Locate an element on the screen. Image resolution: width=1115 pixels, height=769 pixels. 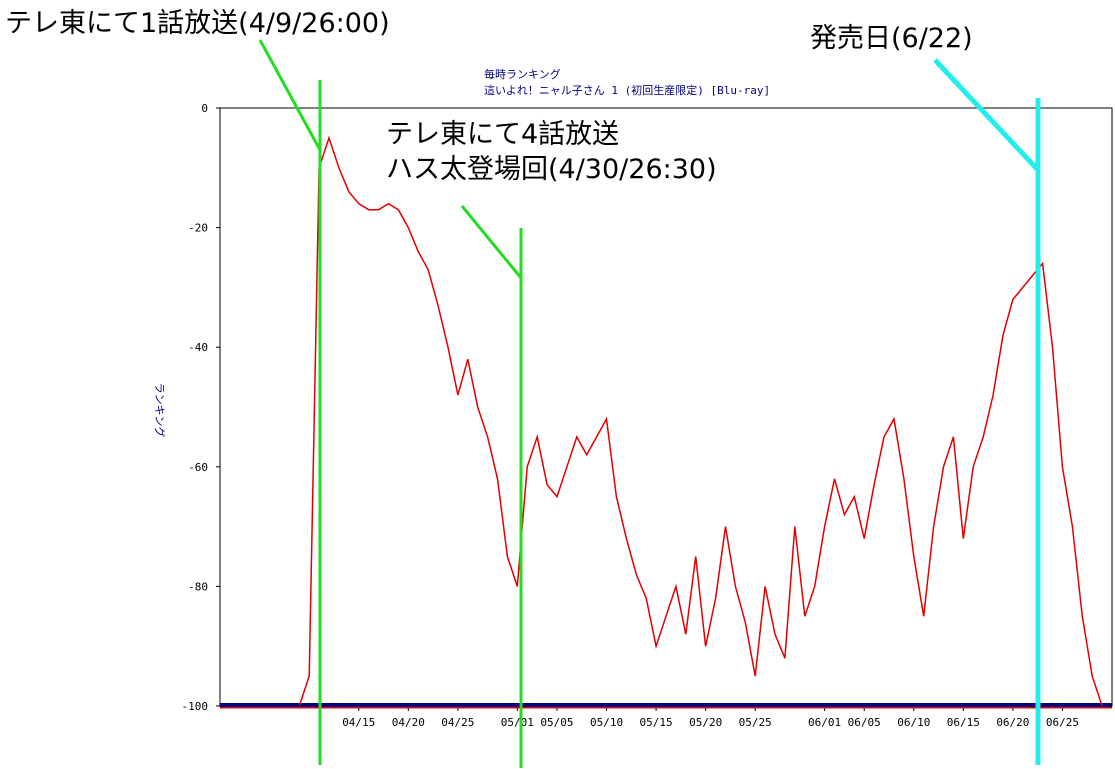
x-tick-label: 05/10 is located at coordinates (606, 722).